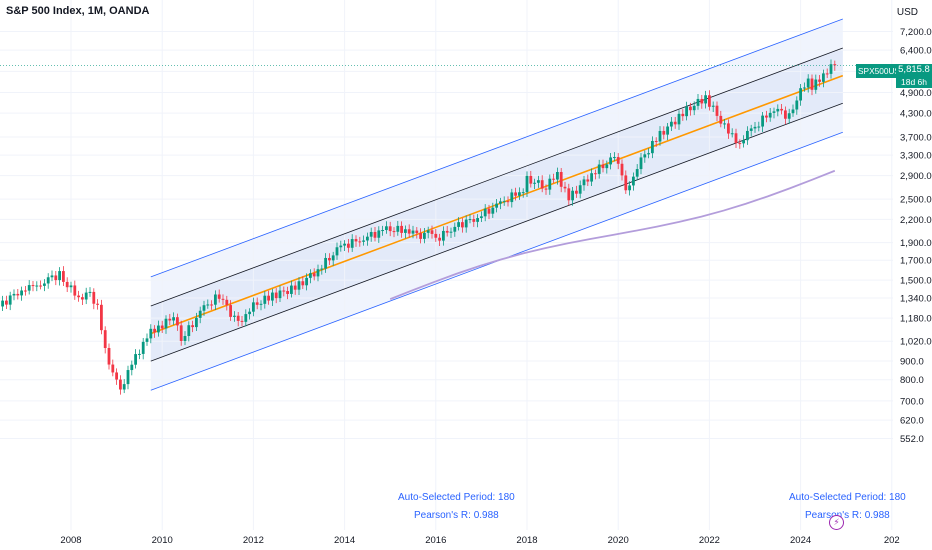 This screenshot has width=932, height=550. What do you see at coordinates (847, 515) in the screenshot?
I see `pearson-label-right: Pearson's R: 0.988` at bounding box center [847, 515].